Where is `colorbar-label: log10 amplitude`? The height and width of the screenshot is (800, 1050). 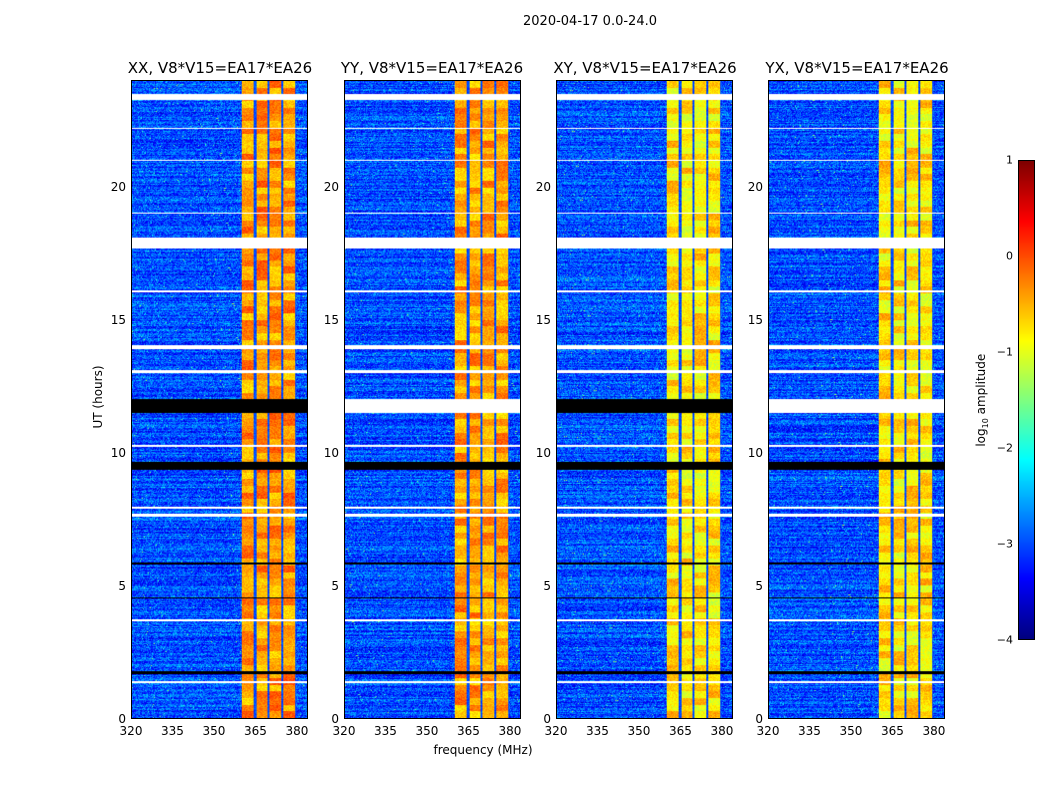 colorbar-label: log10 amplitude is located at coordinates (982, 400).